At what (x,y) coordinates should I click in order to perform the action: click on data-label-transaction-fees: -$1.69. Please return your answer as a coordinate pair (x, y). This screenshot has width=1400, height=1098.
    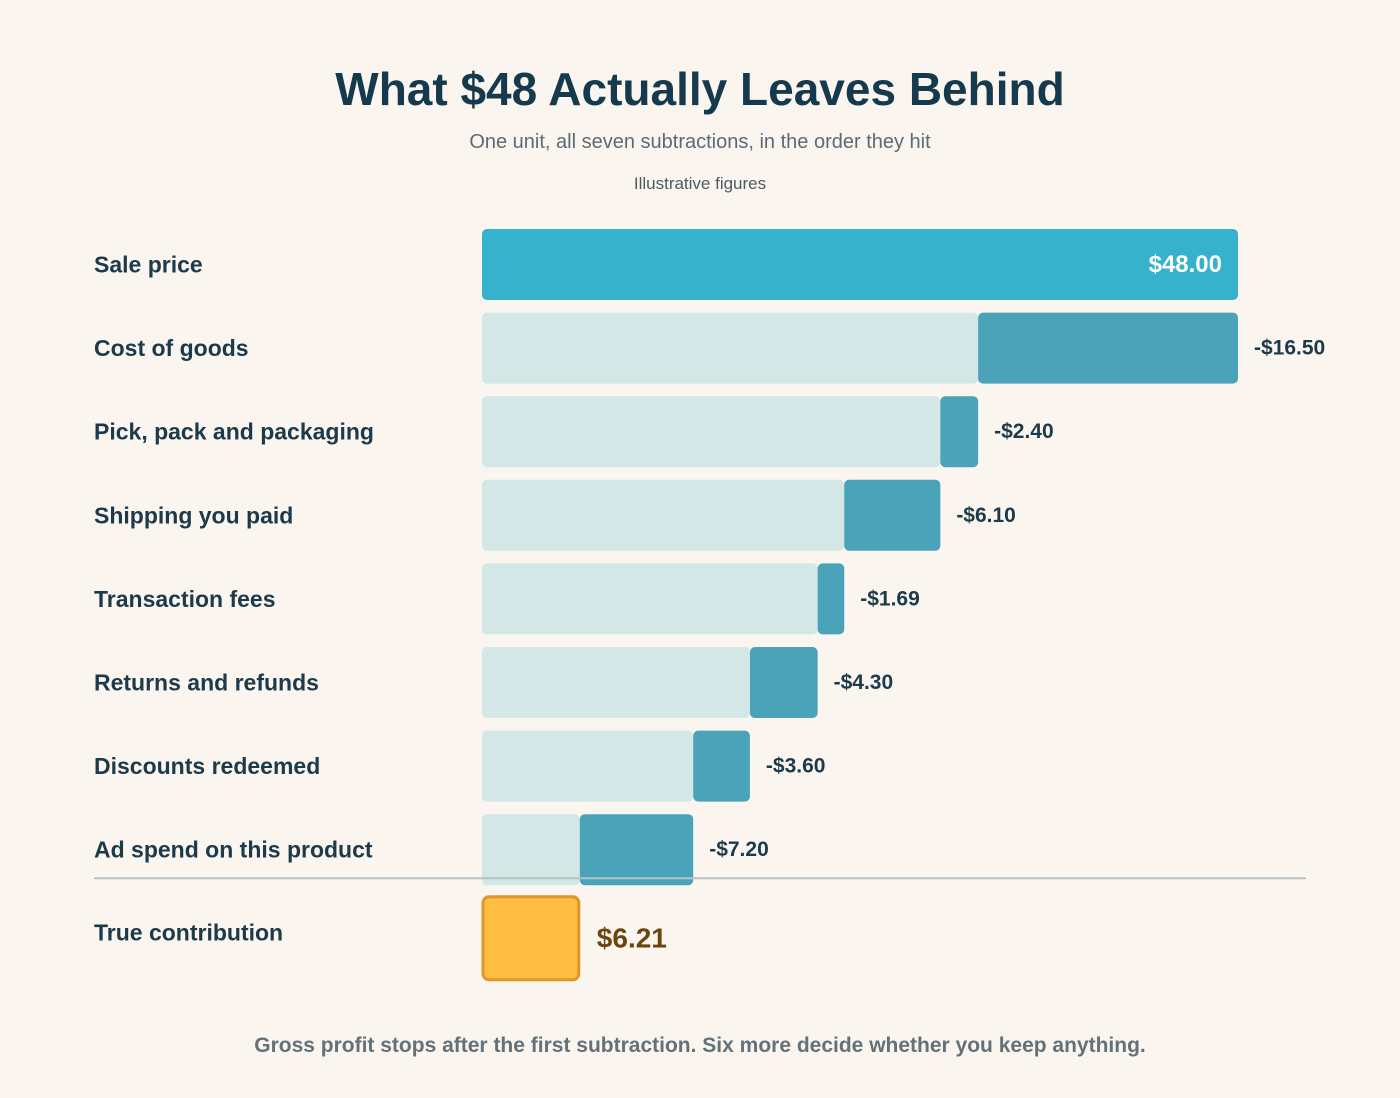
    Looking at the image, I should click on (890, 598).